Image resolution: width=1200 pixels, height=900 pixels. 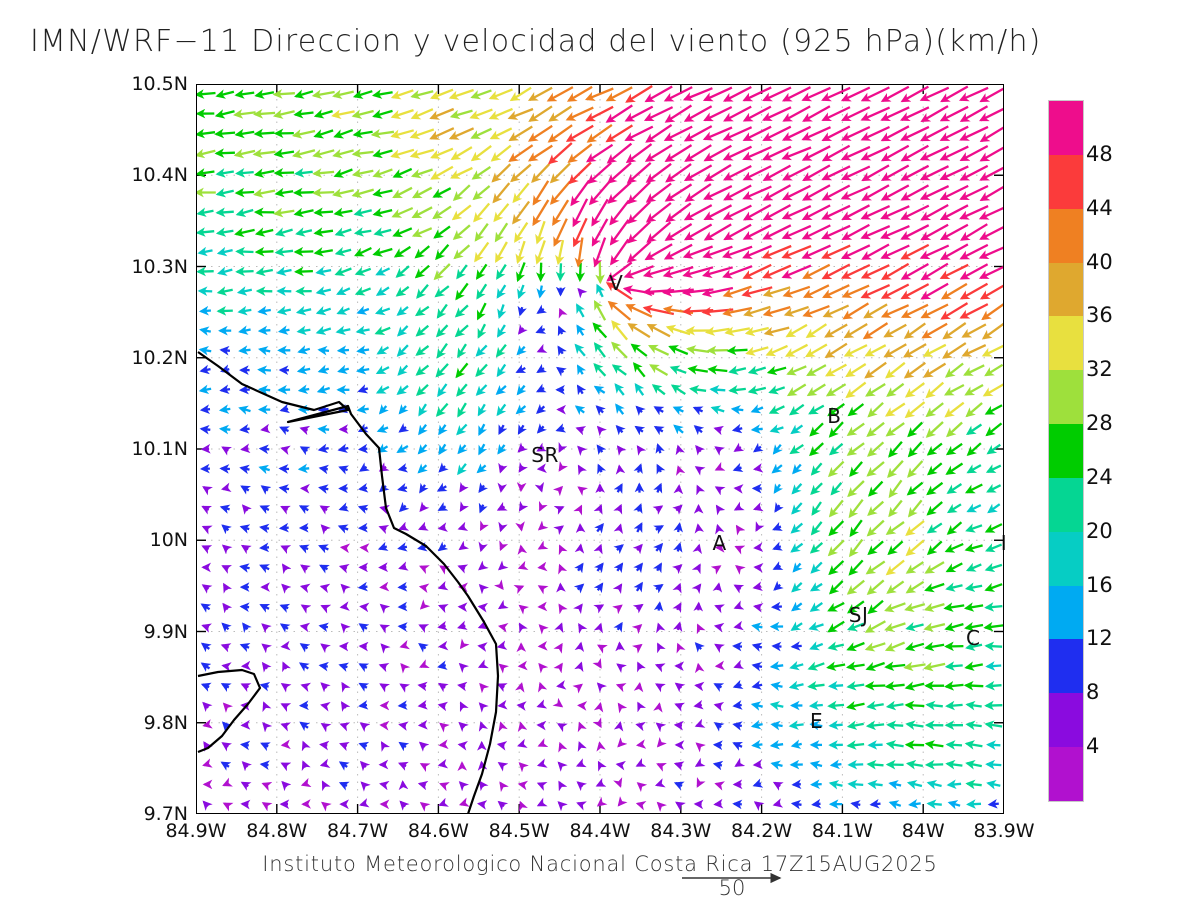 What do you see at coordinates (168, 540) in the screenshot?
I see `y-axis-tick: 10N` at bounding box center [168, 540].